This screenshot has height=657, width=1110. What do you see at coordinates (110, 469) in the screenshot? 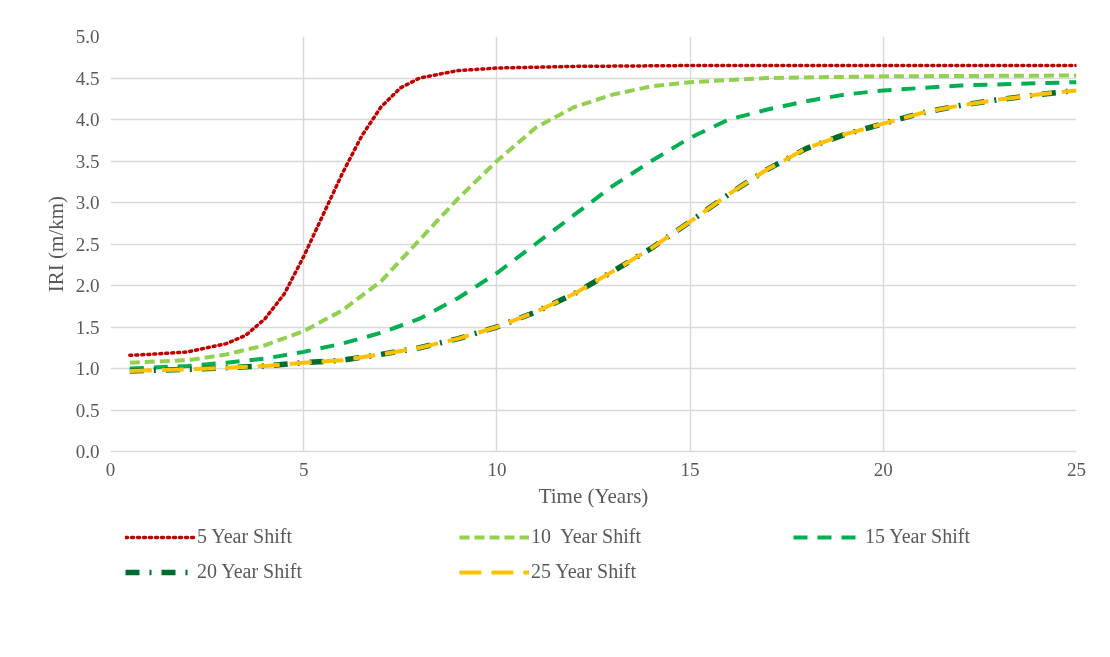
I see `x-tick-label: 0` at bounding box center [110, 469].